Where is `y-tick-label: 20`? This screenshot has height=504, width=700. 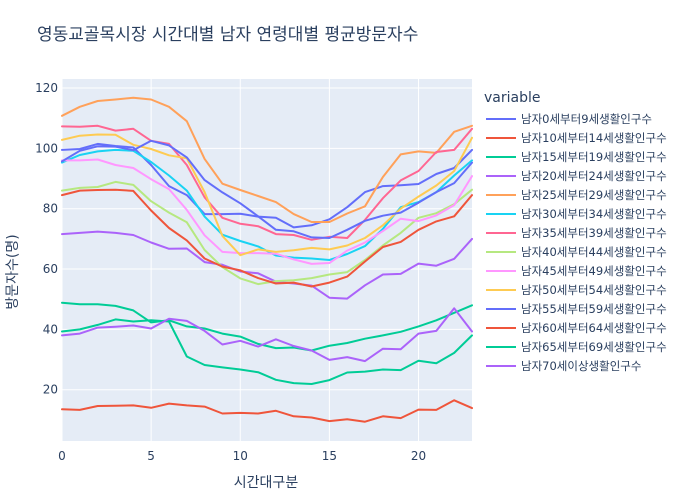
y-tick-label: 20 is located at coordinates (50, 390).